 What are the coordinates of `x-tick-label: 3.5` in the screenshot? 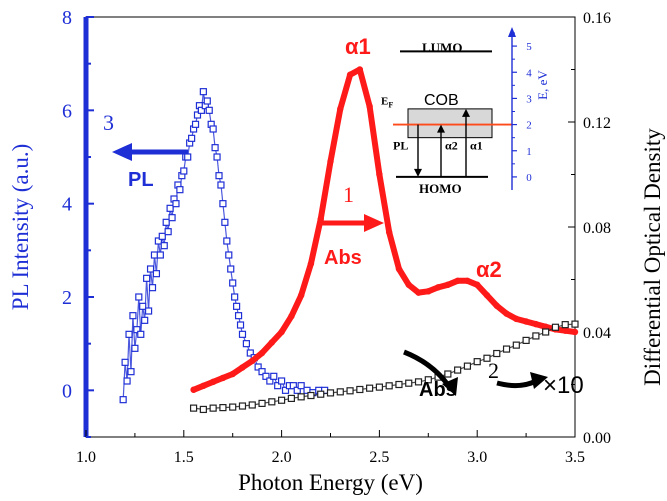 It's located at (575, 457).